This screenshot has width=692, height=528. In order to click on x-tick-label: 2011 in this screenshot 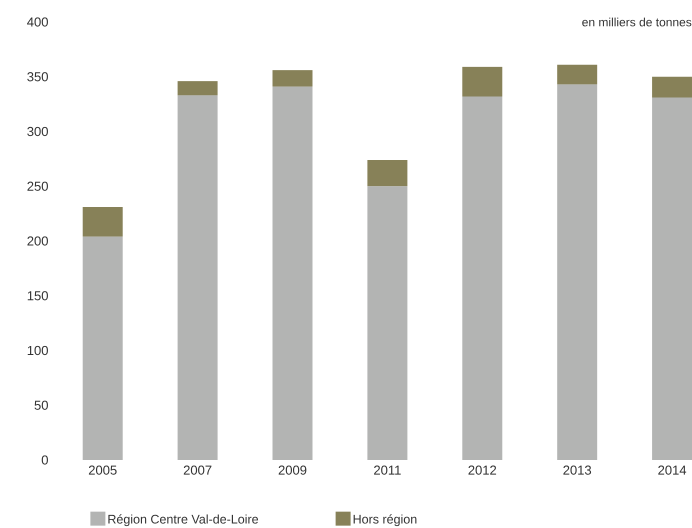, I will do `click(387, 470)`.